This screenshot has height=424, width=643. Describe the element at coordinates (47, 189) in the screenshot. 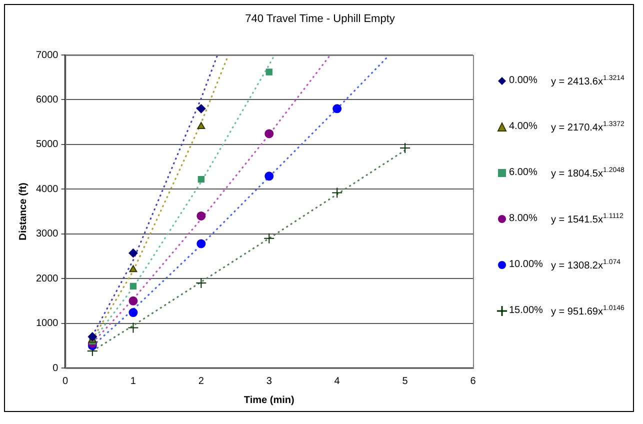

I see `y-tick-label: 4000` at that location.